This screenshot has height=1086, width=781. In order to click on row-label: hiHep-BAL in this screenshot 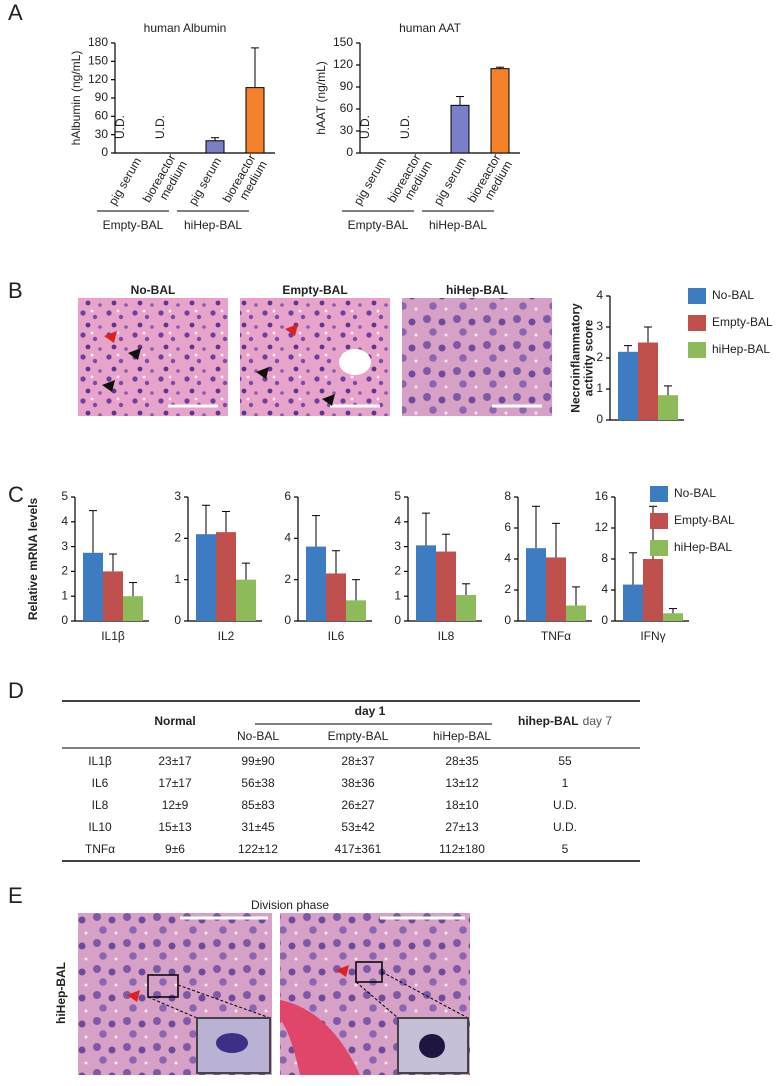, I will do `click(61, 993)`.